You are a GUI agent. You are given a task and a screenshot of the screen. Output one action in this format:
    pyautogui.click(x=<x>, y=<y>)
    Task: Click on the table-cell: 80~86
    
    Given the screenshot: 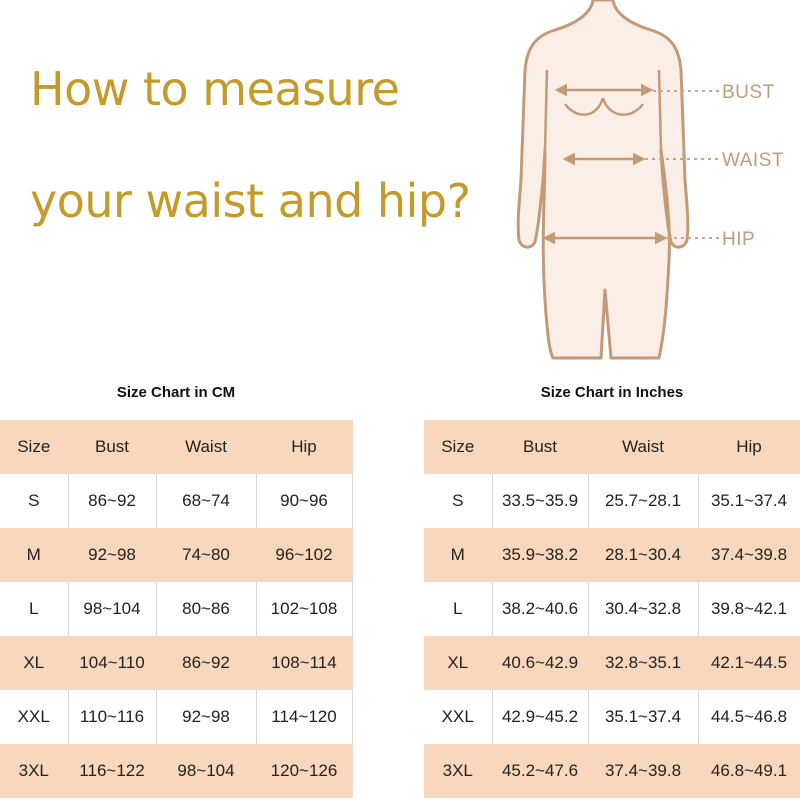 What is the action you would take?
    pyautogui.click(x=206, y=609)
    